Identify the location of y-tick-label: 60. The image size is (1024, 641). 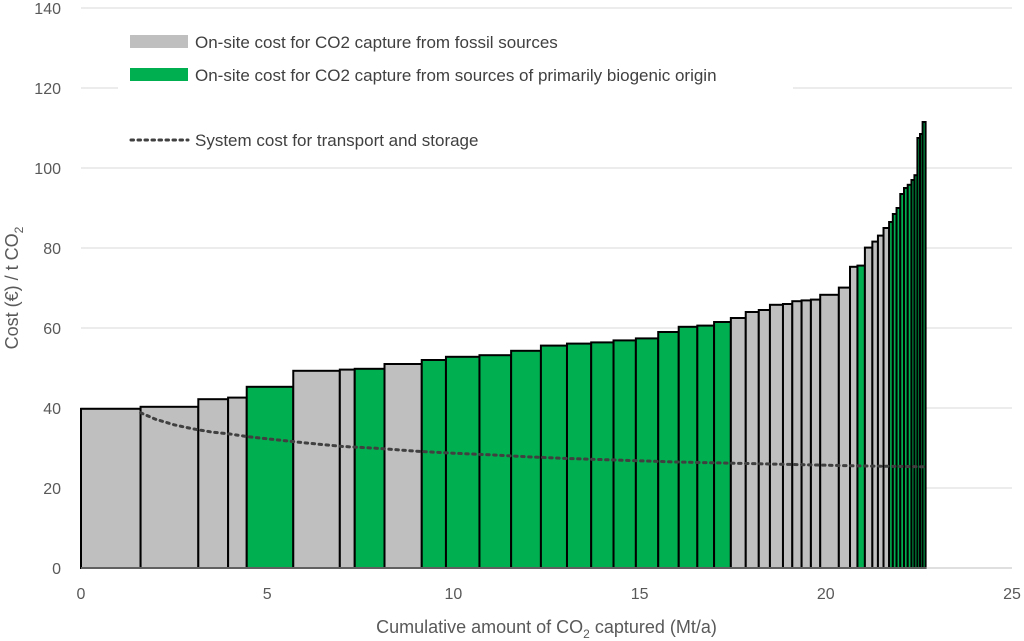
(52, 329).